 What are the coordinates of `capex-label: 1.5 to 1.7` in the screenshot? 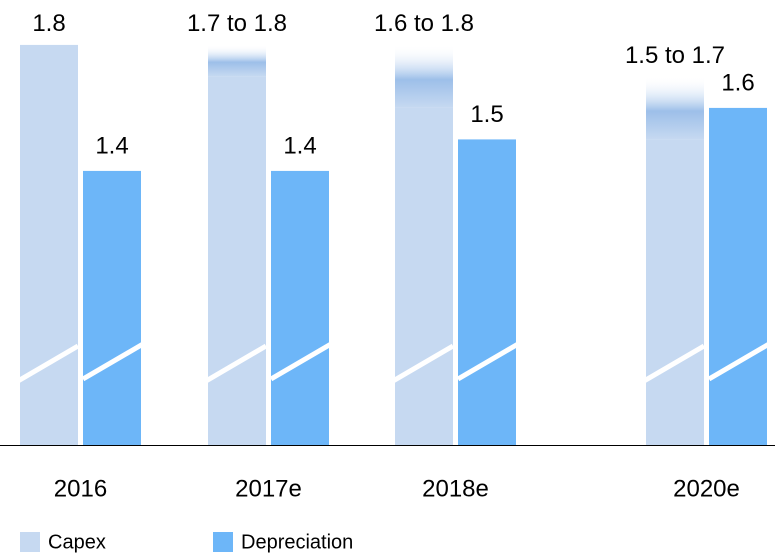 It's located at (675, 55).